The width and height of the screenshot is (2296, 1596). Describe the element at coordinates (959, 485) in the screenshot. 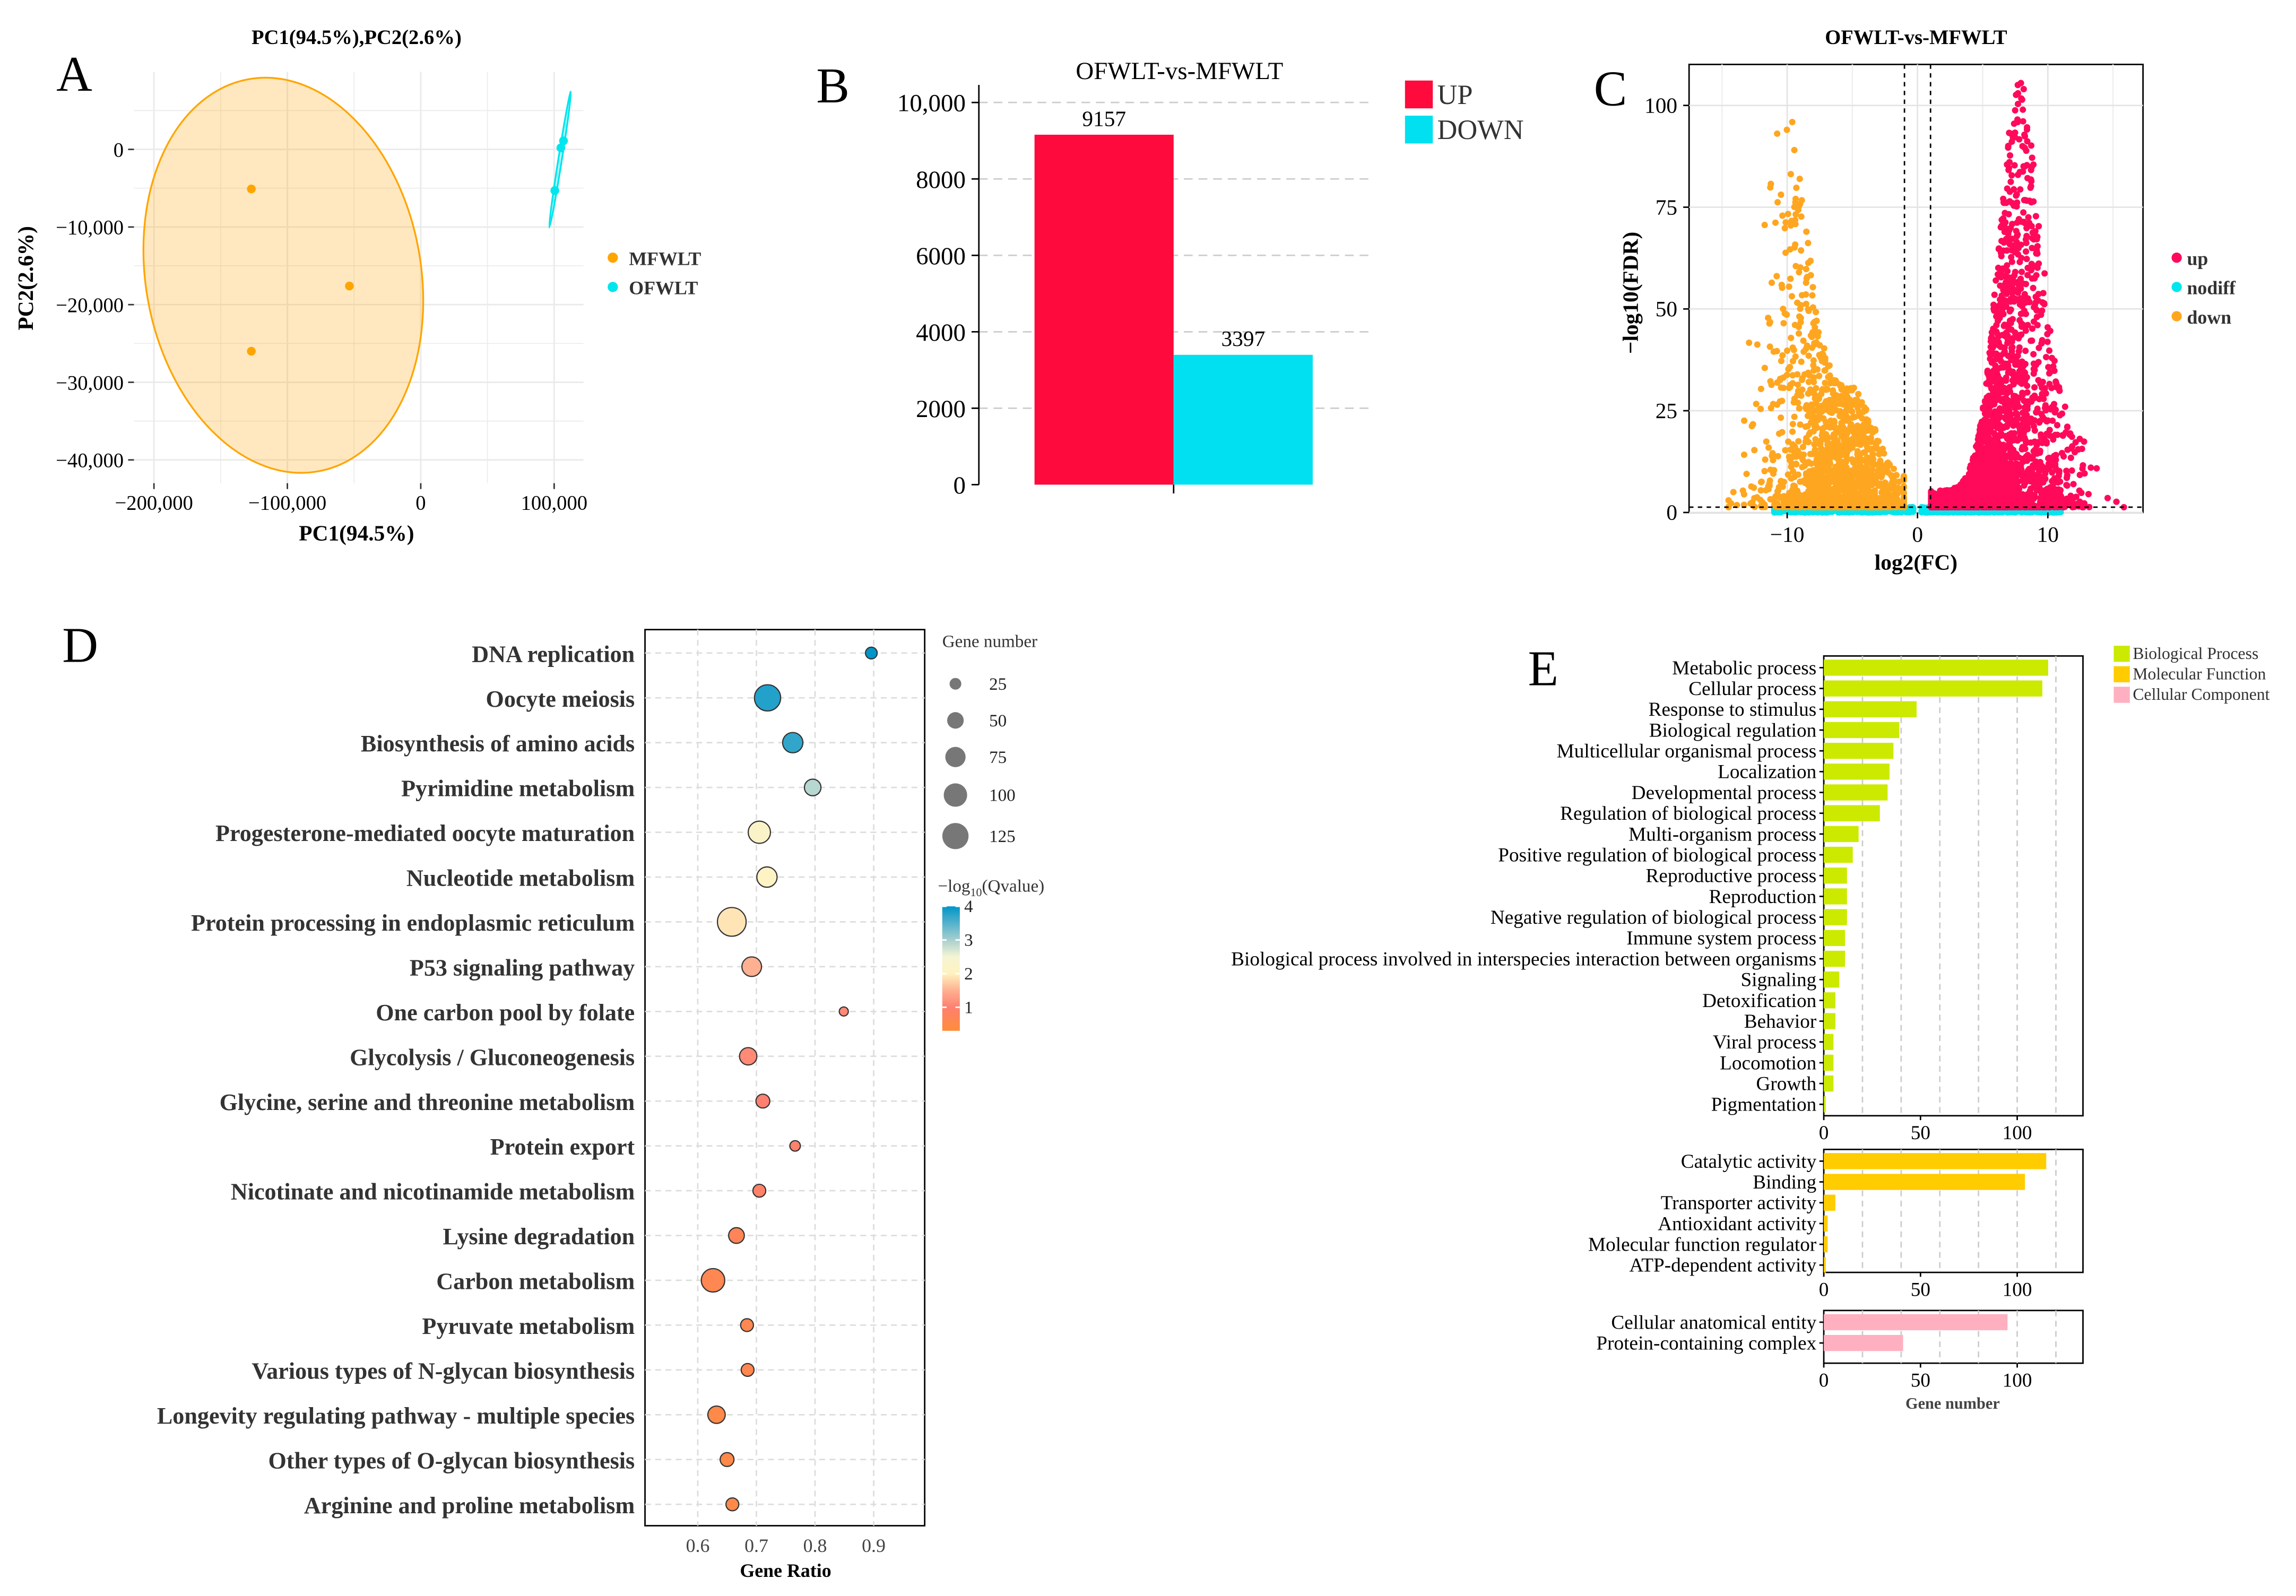

I see `y-tick-label: 0` at that location.